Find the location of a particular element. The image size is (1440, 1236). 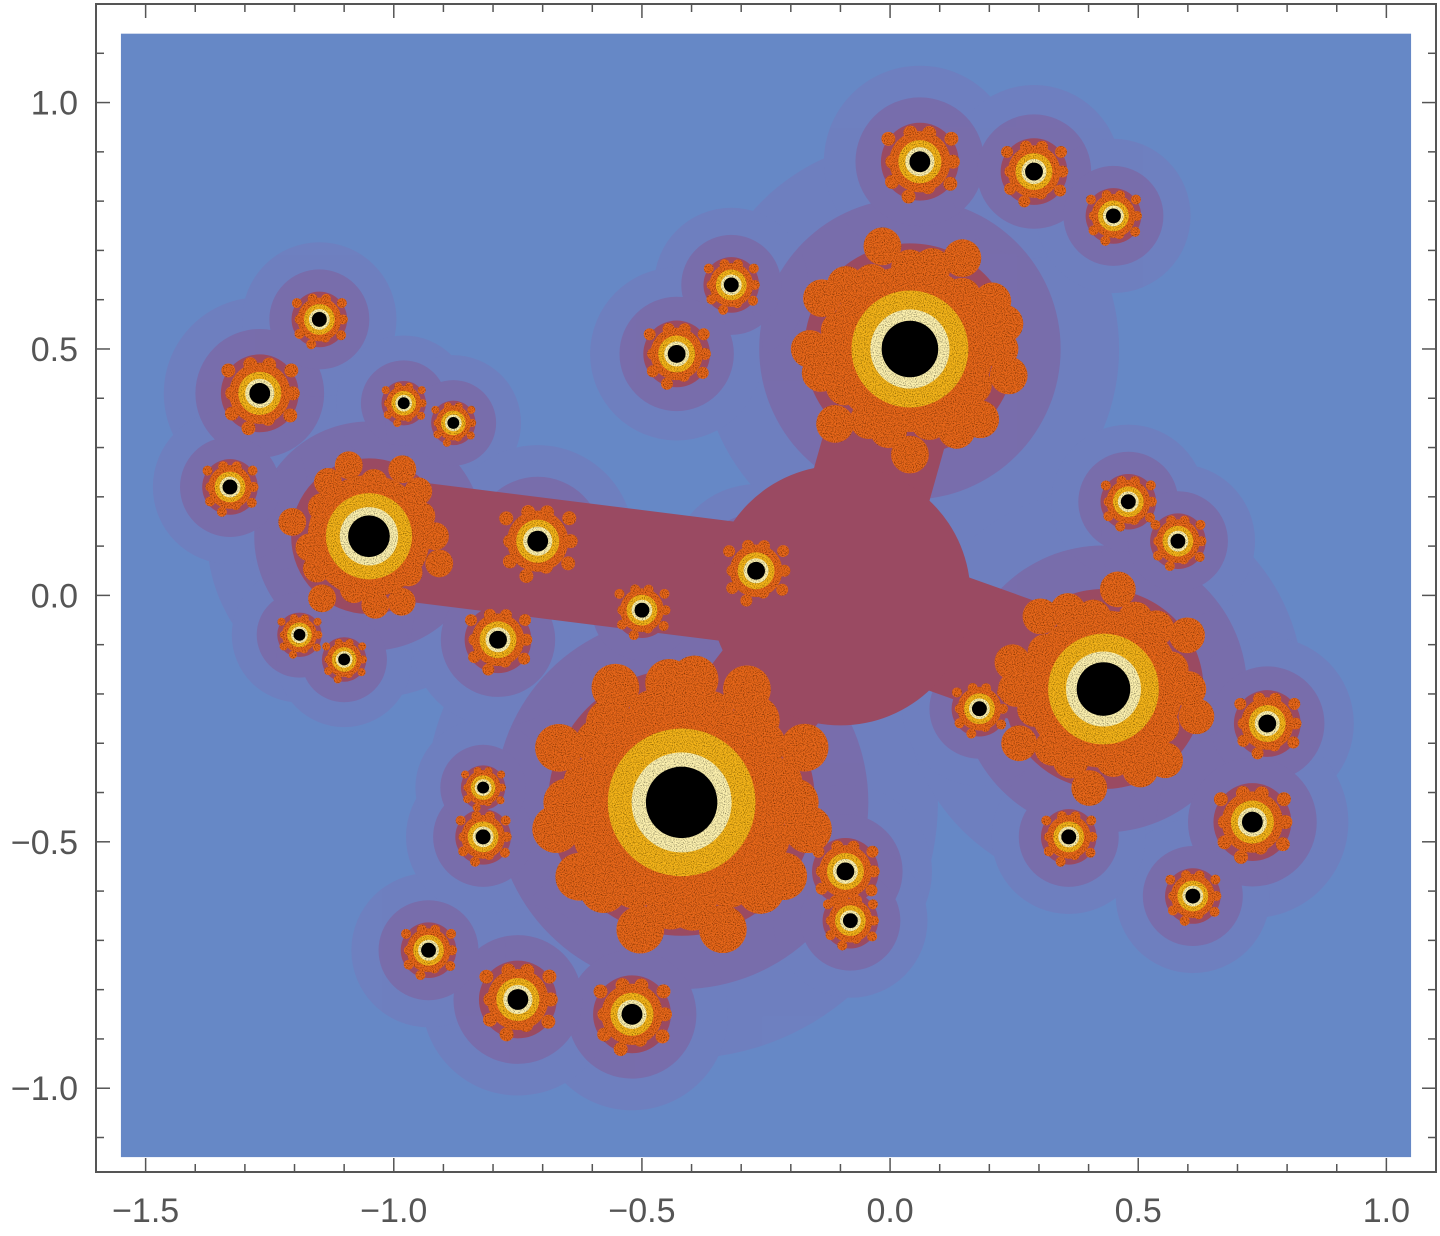

x-tick-label: −0.5 is located at coordinates (641, 1211).